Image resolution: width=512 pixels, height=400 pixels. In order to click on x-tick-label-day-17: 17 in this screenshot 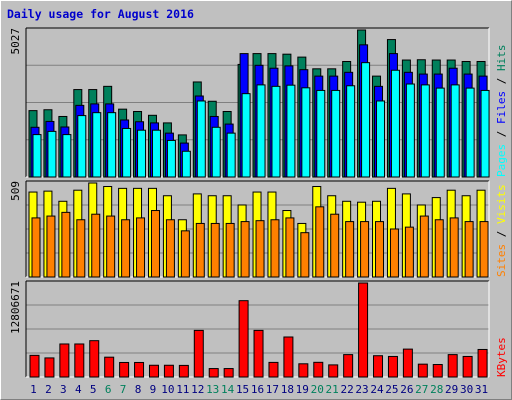, I will do `click(272, 389)`.